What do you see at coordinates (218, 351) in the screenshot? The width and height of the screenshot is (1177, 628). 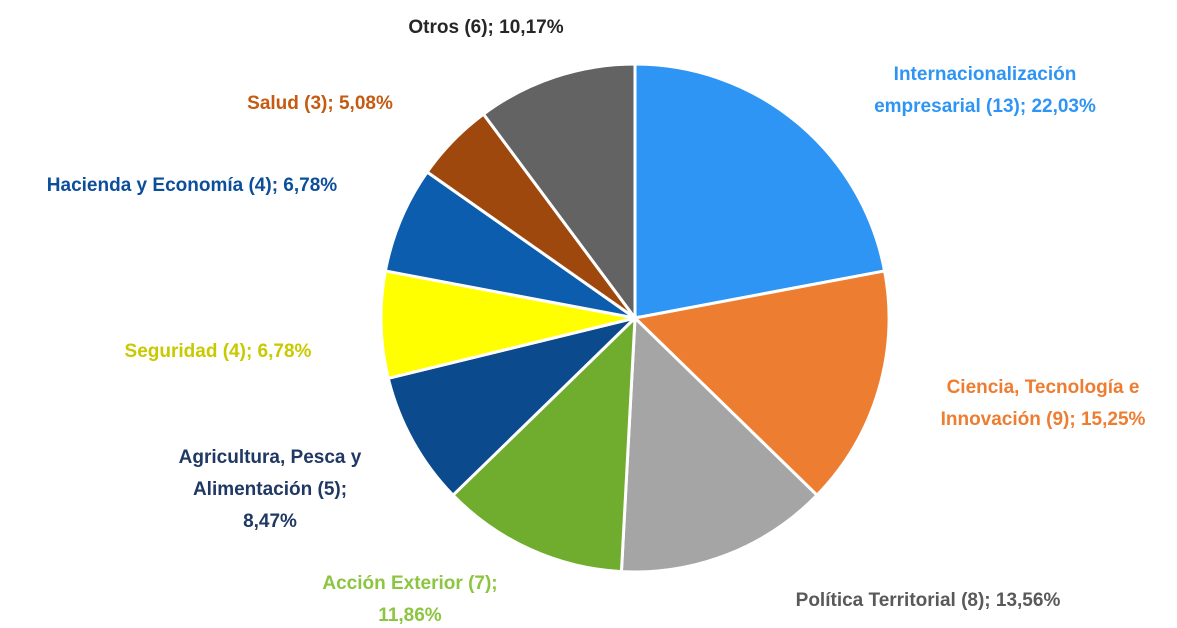 I see `slice-label: Seguridad (4); 6,78%` at bounding box center [218, 351].